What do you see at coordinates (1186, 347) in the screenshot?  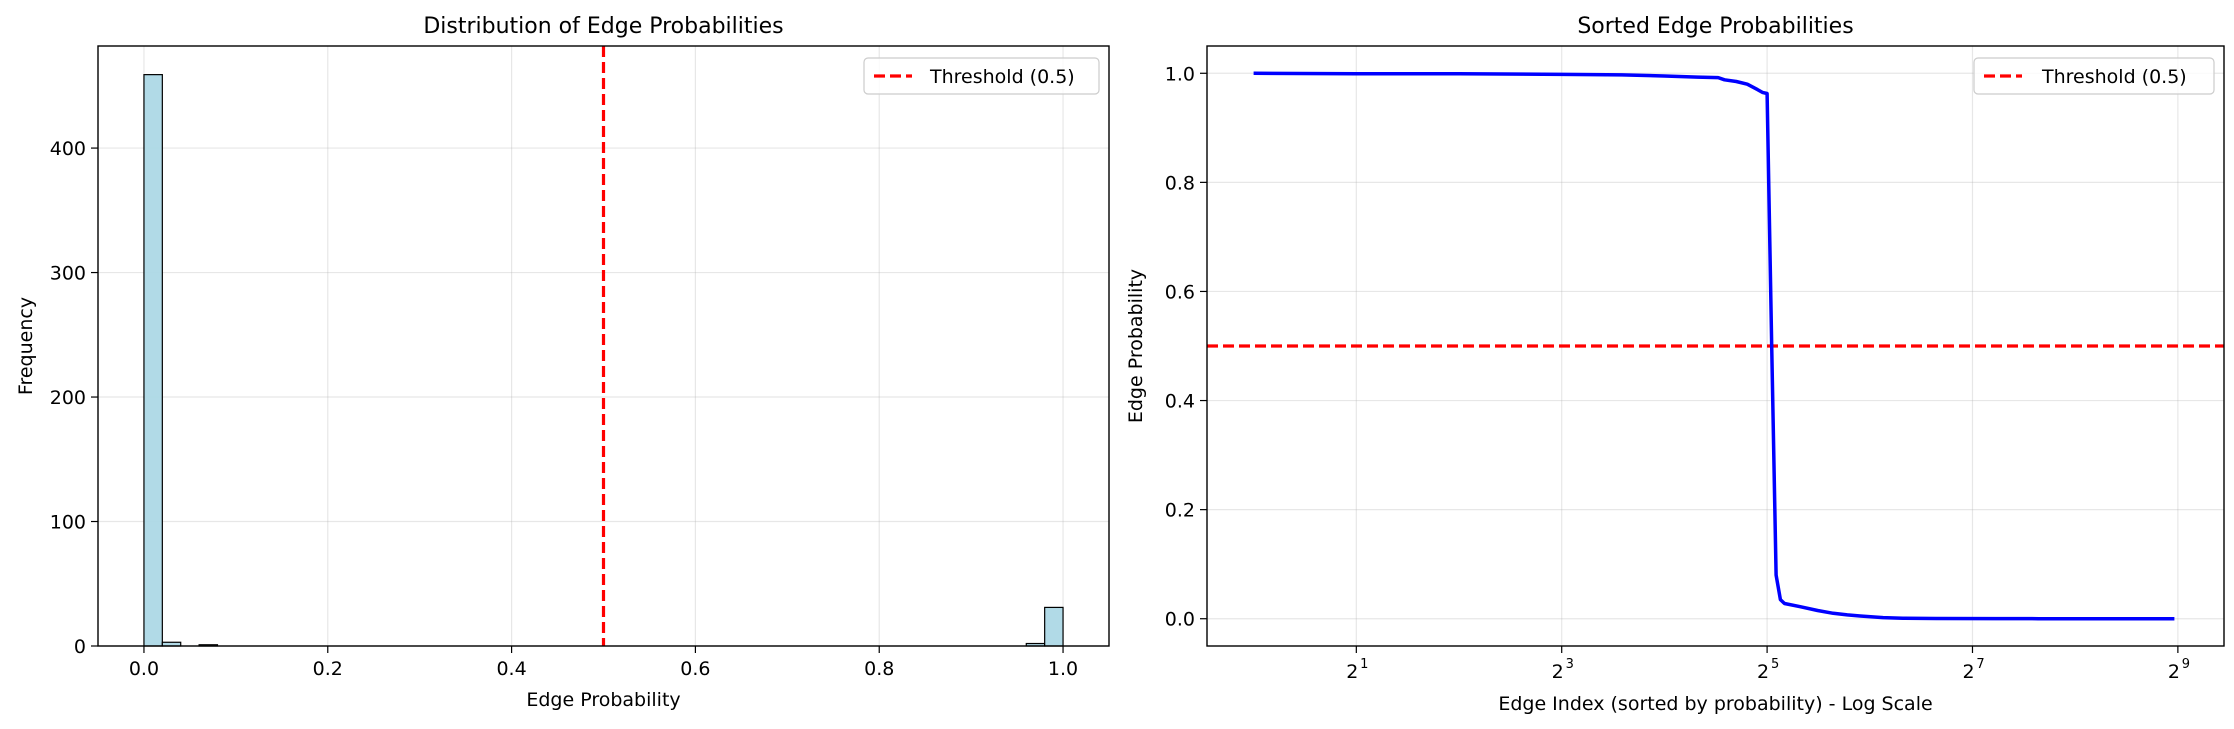 I see `y-ticks: 0.0 0.2 0.4 0.6 0.8 1.0` at bounding box center [1186, 347].